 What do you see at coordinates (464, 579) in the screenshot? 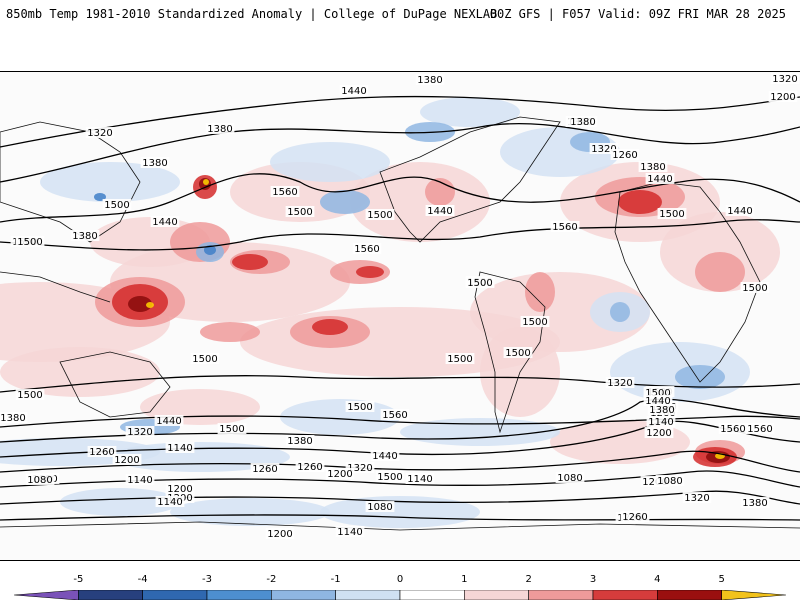
I see `colorbar-tick-label: 1` at bounding box center [464, 579].